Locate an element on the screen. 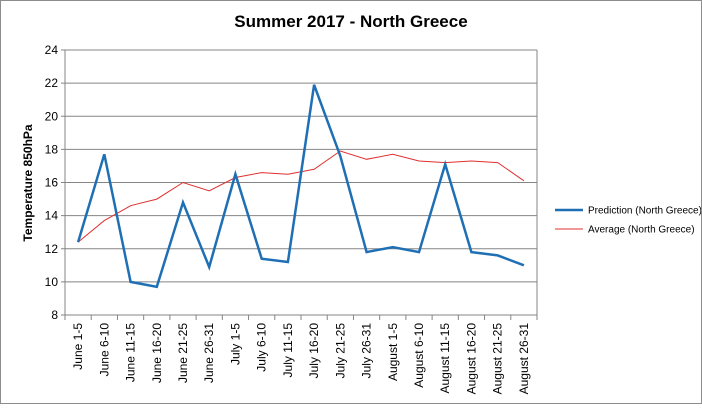 The image size is (702, 408). legend-item-average: Average (North Greece) is located at coordinates (625, 230).